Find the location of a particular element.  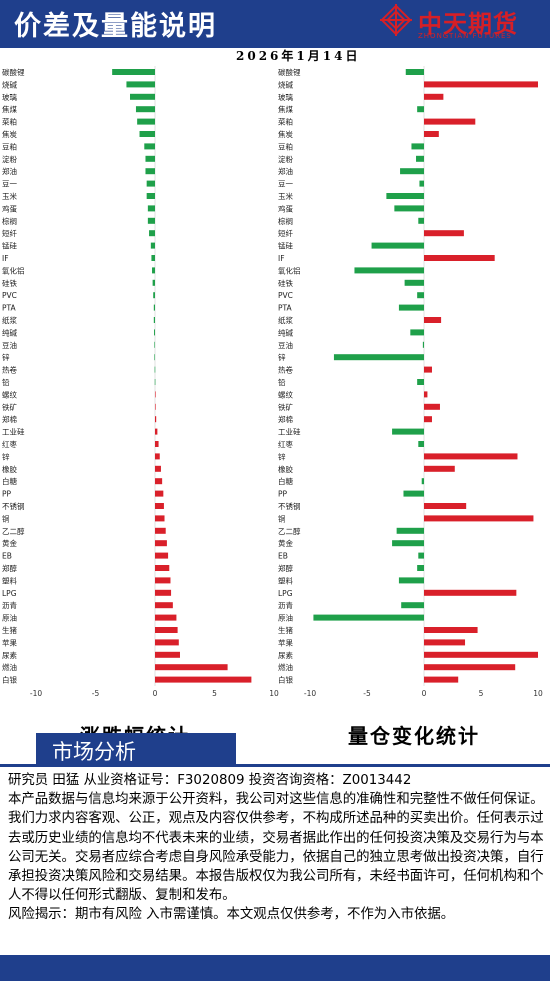

footer-bar is located at coordinates (275, 968).